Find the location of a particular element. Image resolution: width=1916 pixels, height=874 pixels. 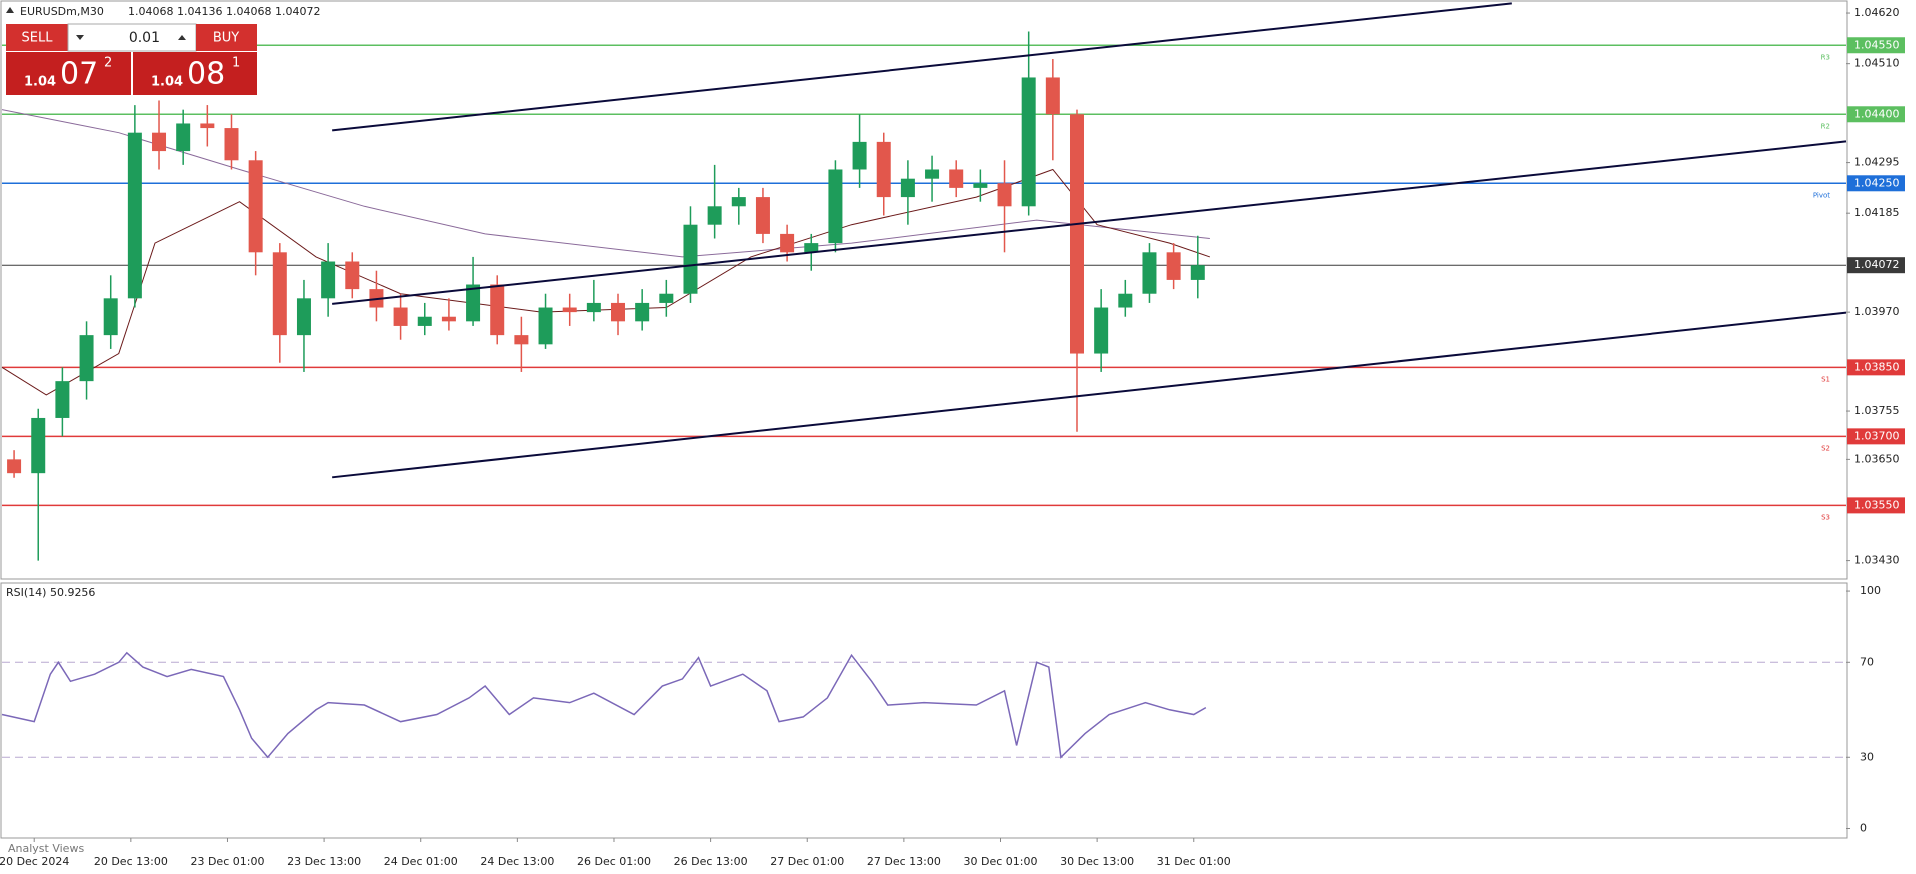

ohlc: 1.04068 1.04136 1.04068 1.04072 is located at coordinates (224, 11).